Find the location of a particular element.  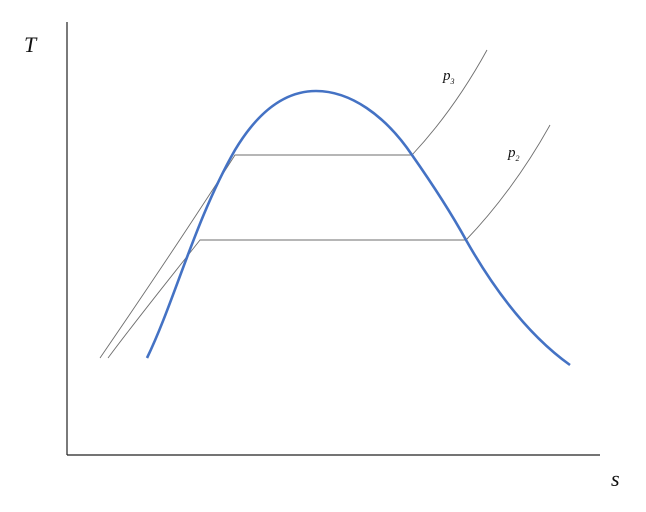

x-axis-label: s is located at coordinates (615, 478).